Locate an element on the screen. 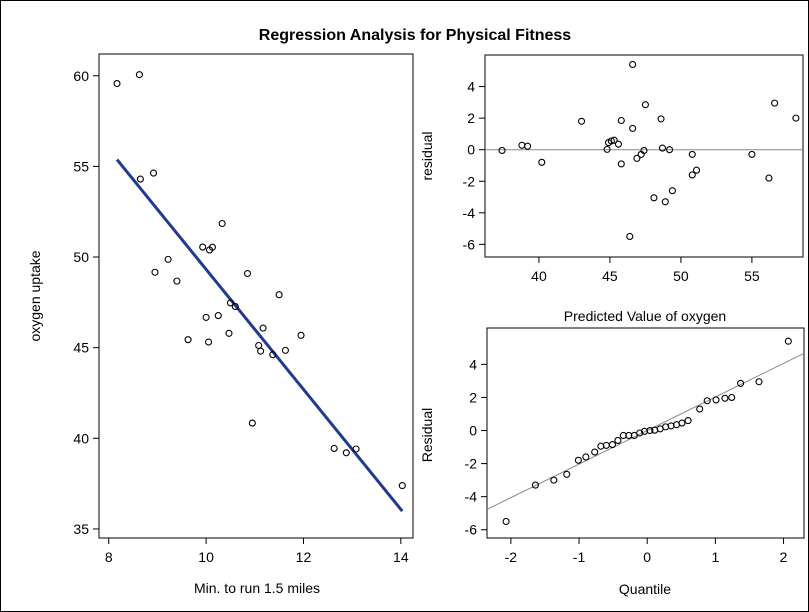 The width and height of the screenshot is (809, 612). res-ytick-label: -2 is located at coordinates (469, 181).